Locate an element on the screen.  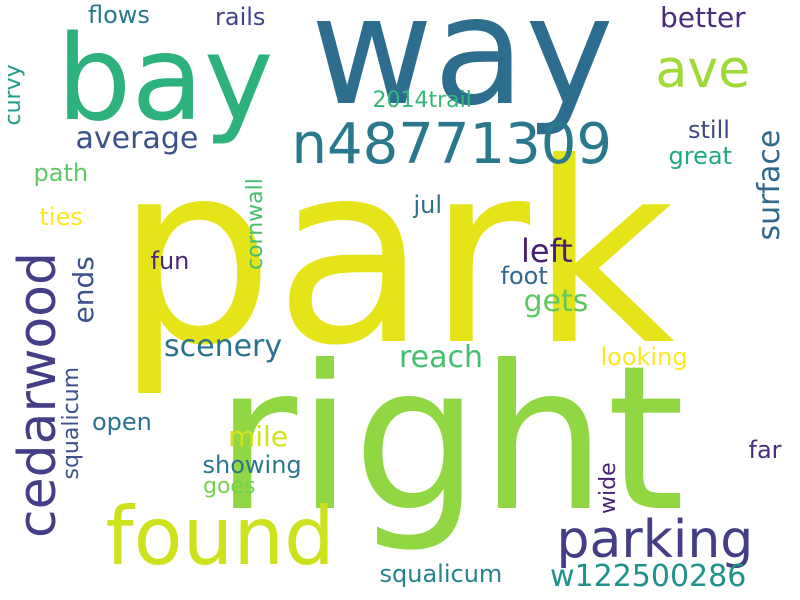
word-wide: wide is located at coordinates (608, 488).